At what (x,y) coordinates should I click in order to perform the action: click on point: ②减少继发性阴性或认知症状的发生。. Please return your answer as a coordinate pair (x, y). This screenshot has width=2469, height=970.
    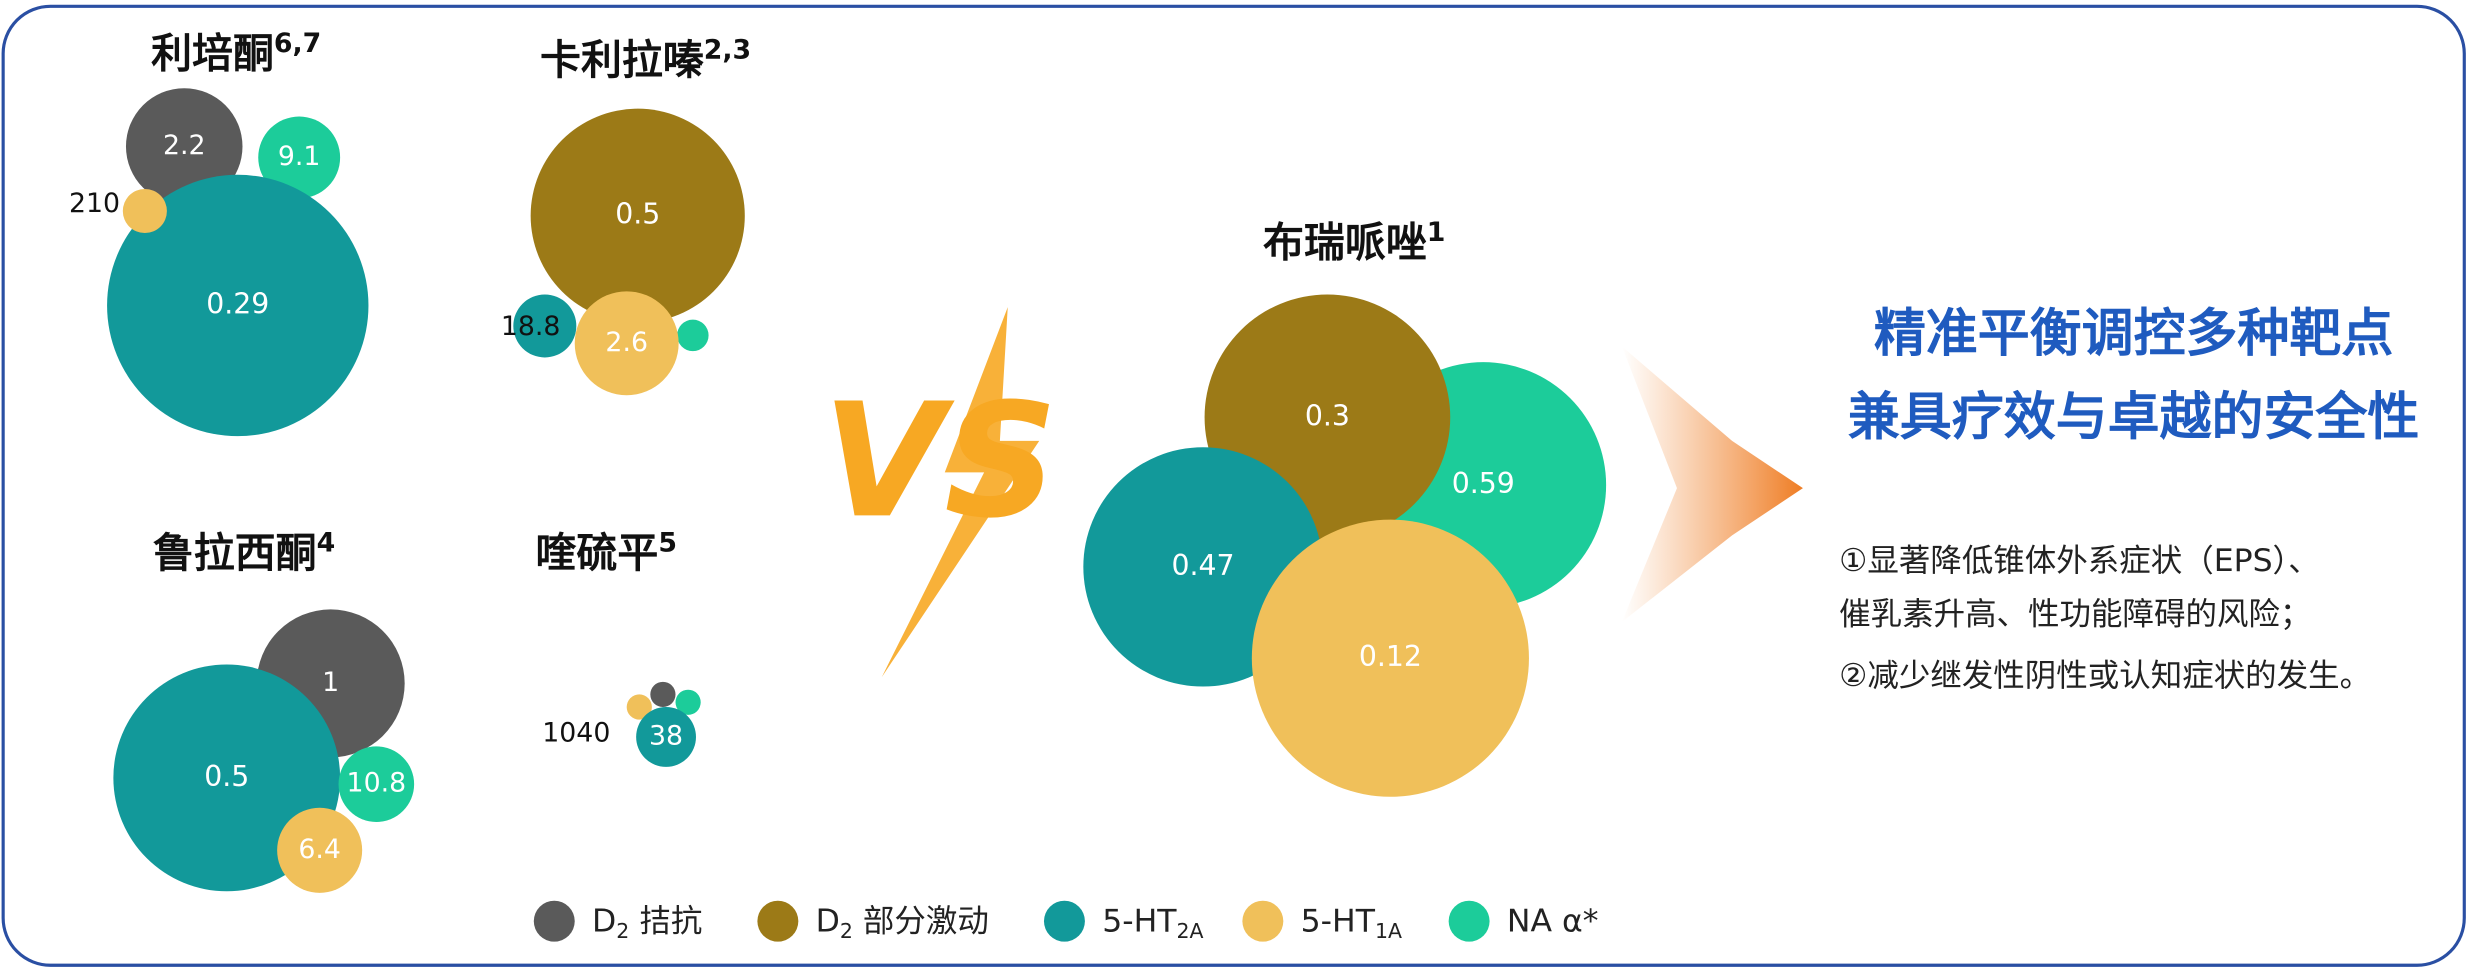
    Looking at the image, I should click on (2105, 676).